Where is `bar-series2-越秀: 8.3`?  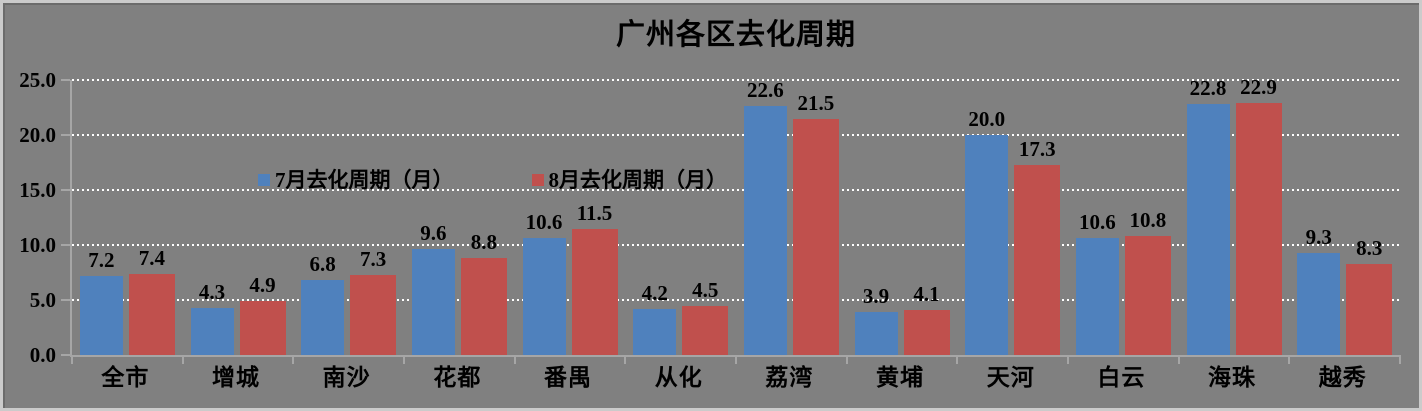 bar-series2-越秀: 8.3 is located at coordinates (1369, 295).